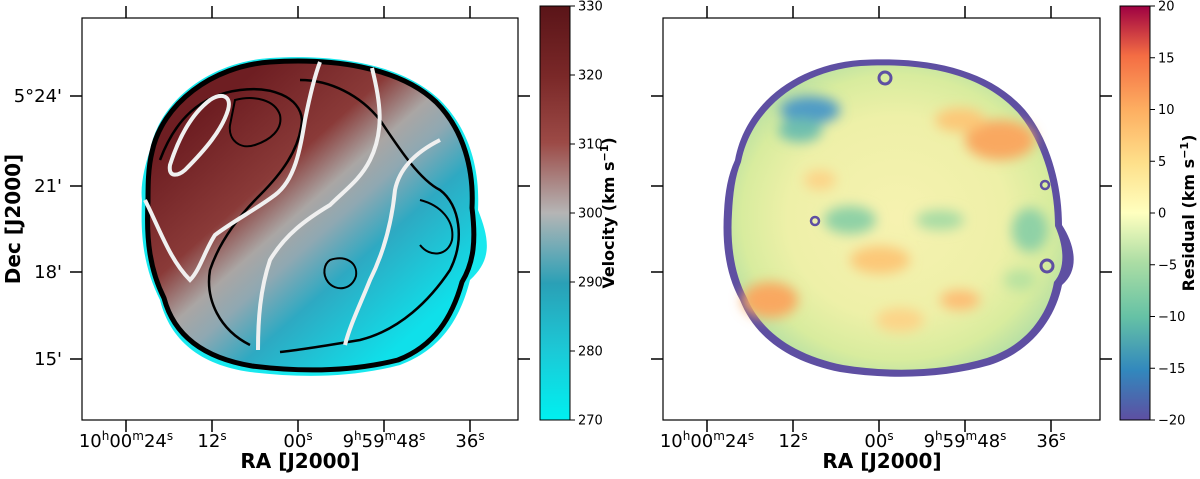  Describe the element at coordinates (1167, 214) in the screenshot. I see `residual-colorbar-ticks: −20 −15 −10 −5 0 5 10 15 20` at that location.